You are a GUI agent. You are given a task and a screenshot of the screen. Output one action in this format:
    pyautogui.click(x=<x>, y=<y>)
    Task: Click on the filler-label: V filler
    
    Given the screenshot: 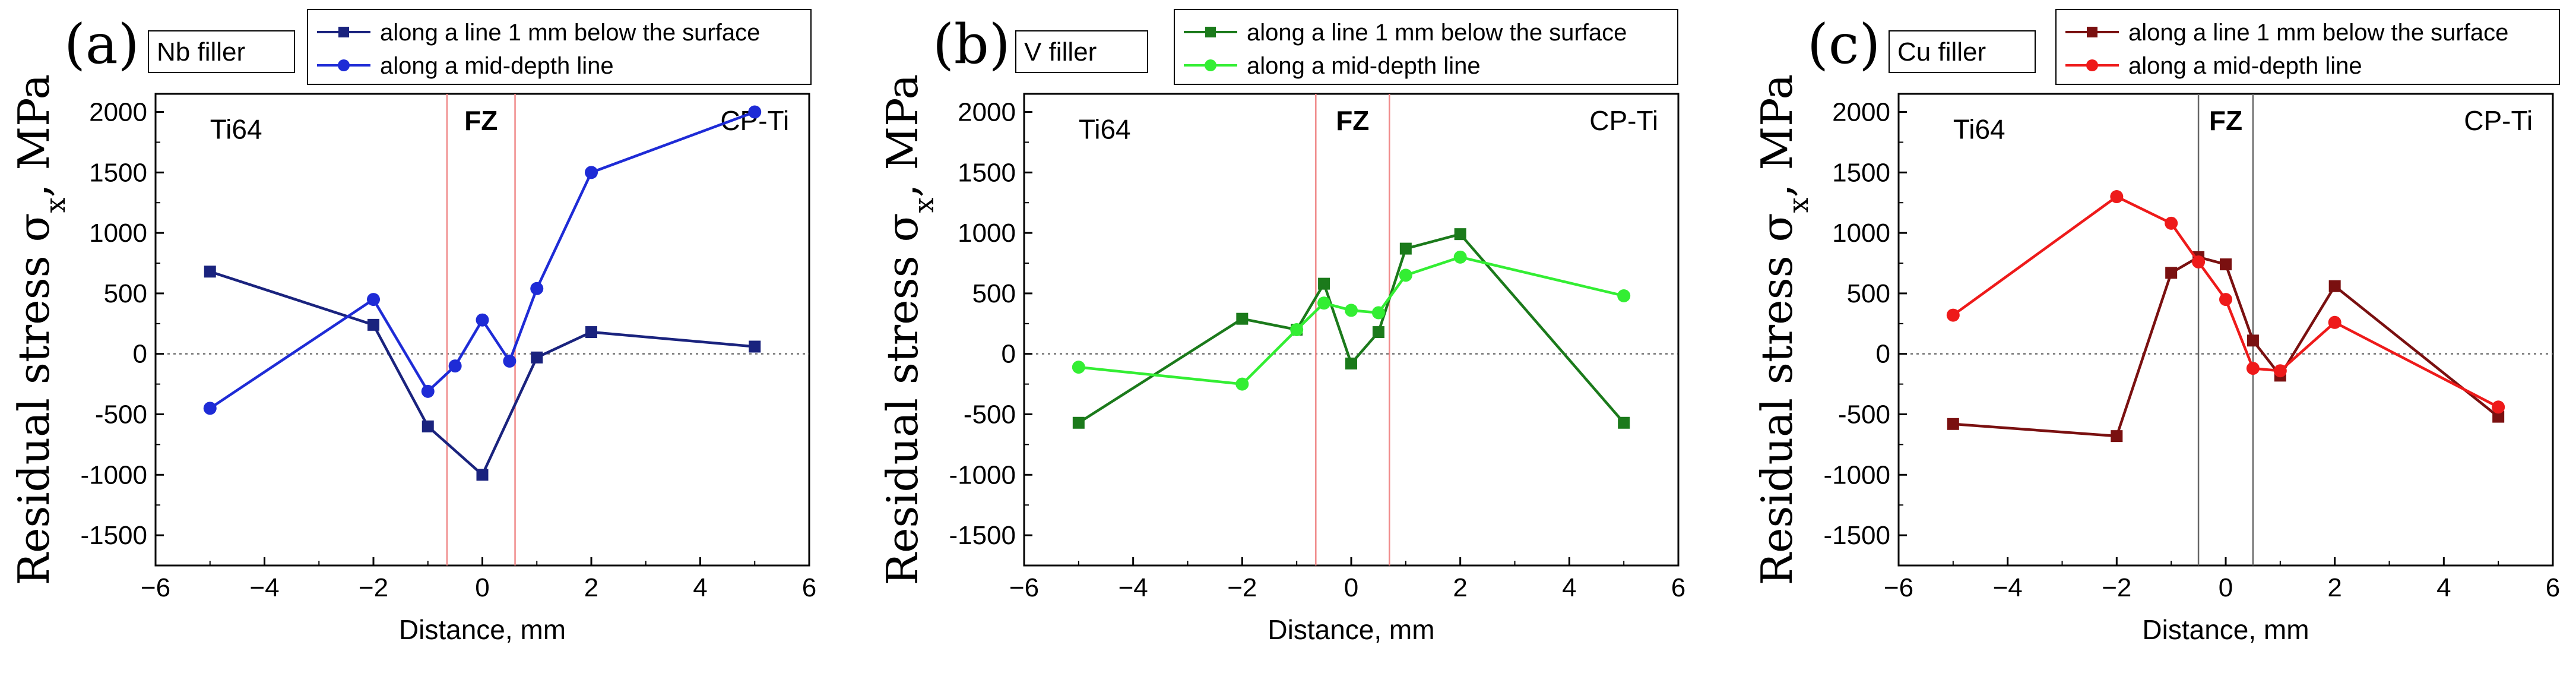 What is the action you would take?
    pyautogui.click(x=1060, y=52)
    